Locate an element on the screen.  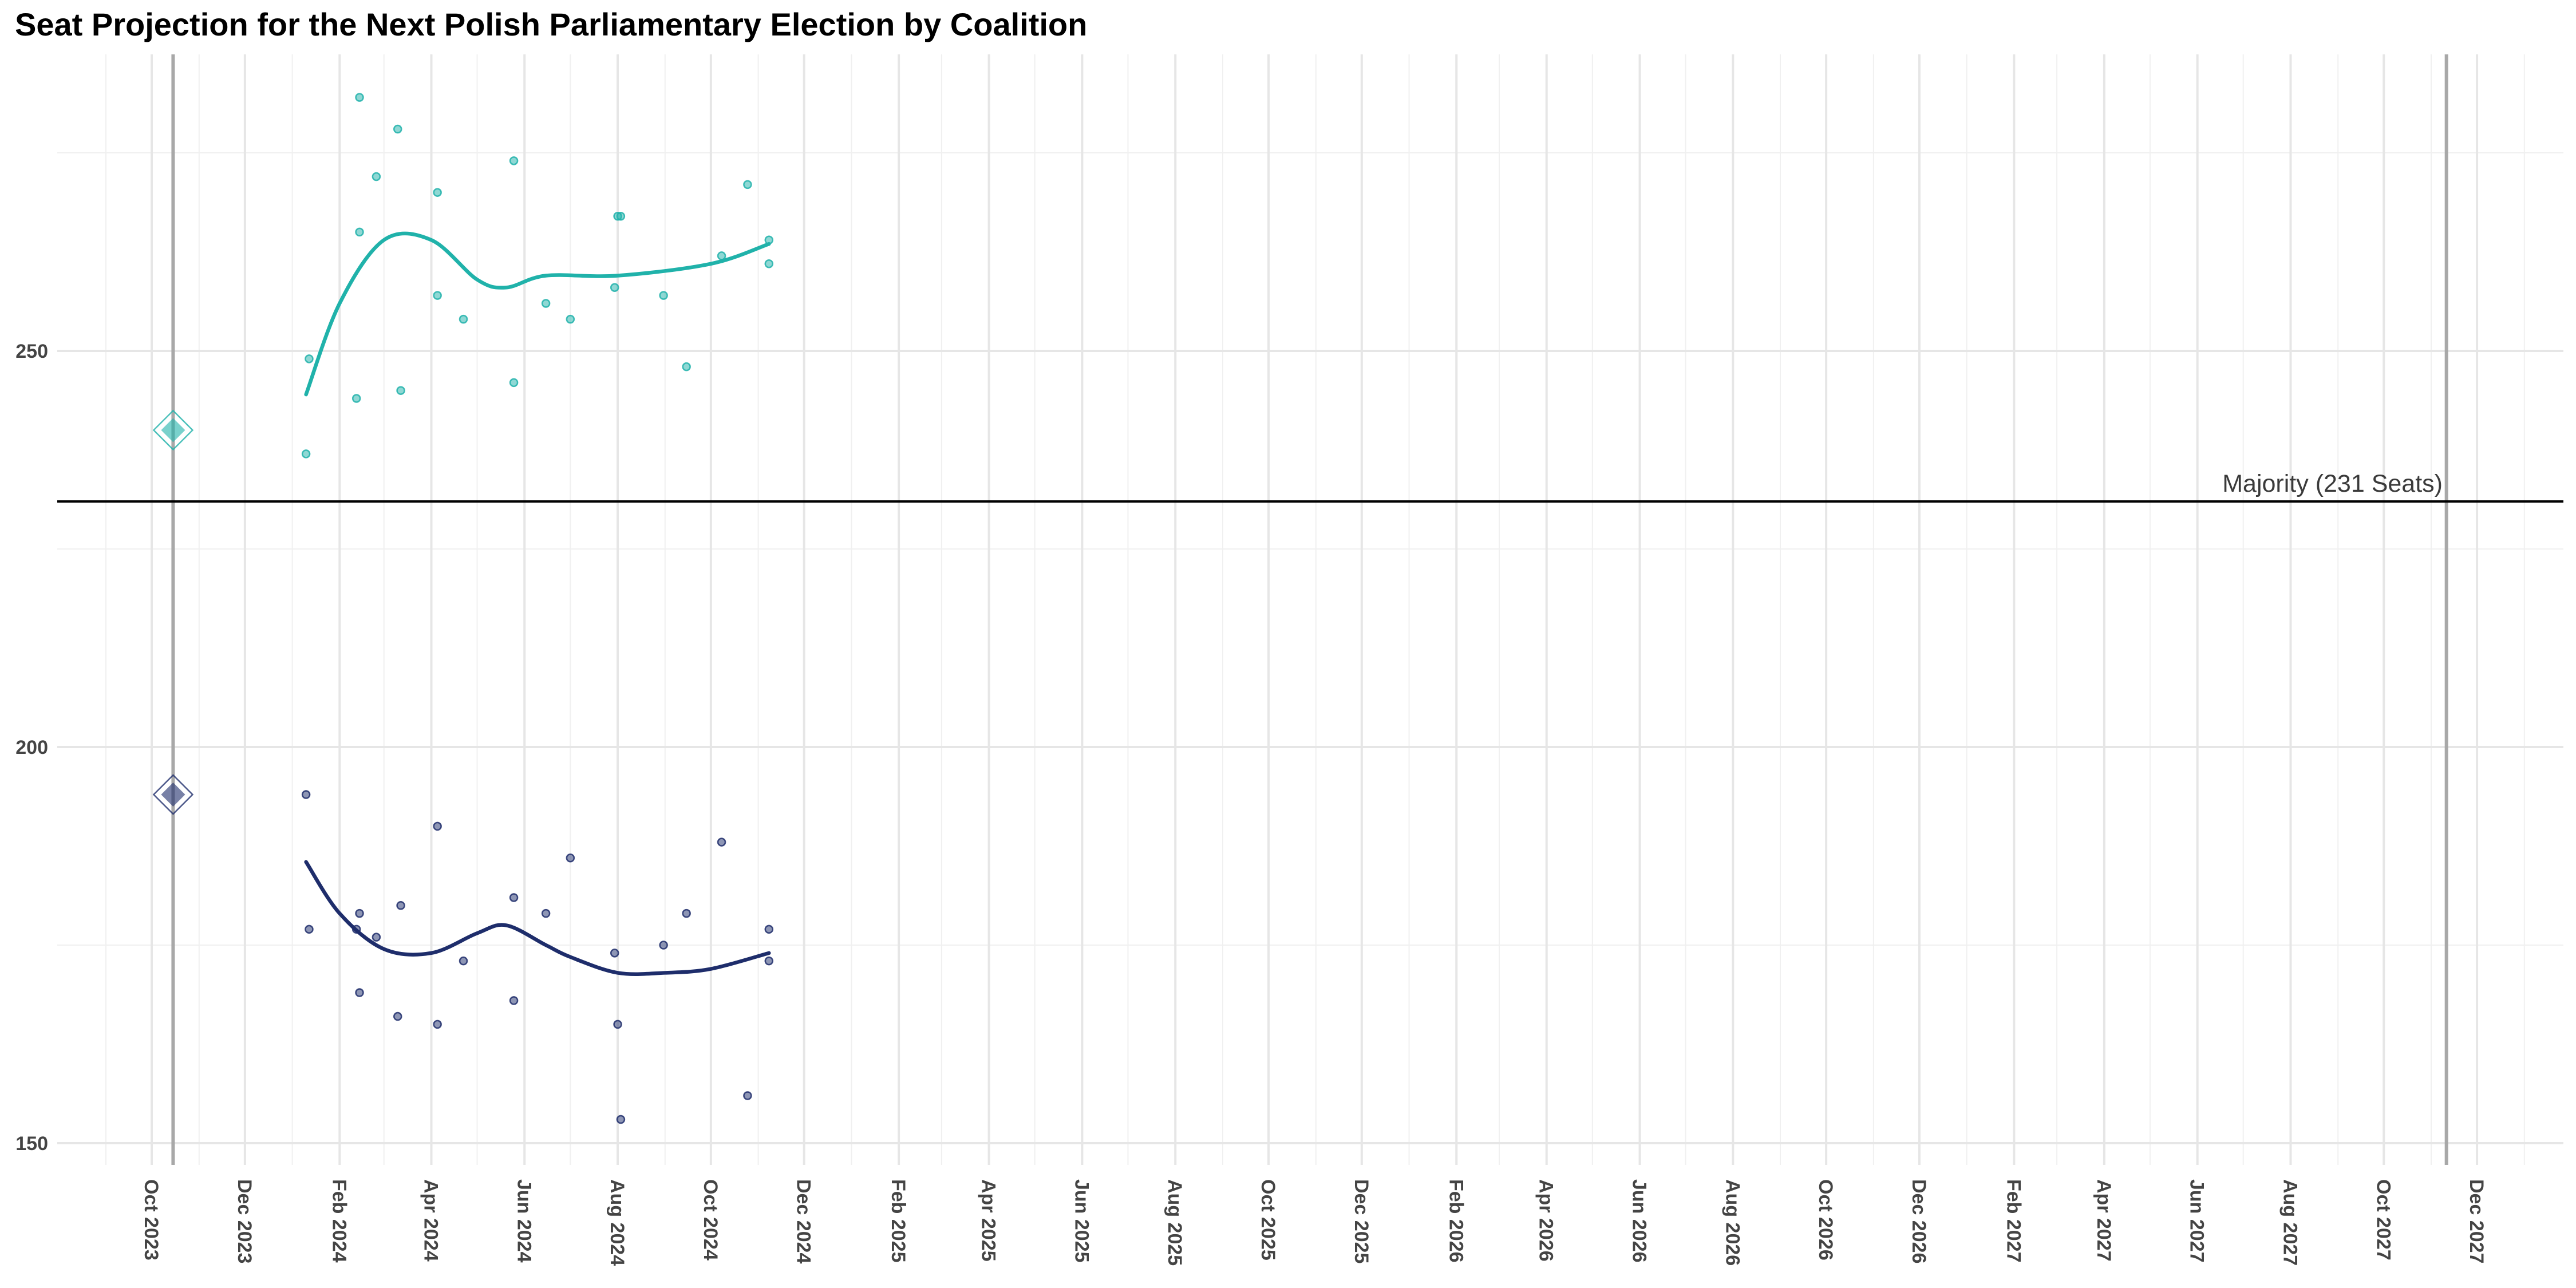
x-tick-label: Jun 2024 is located at coordinates (524, 1221).